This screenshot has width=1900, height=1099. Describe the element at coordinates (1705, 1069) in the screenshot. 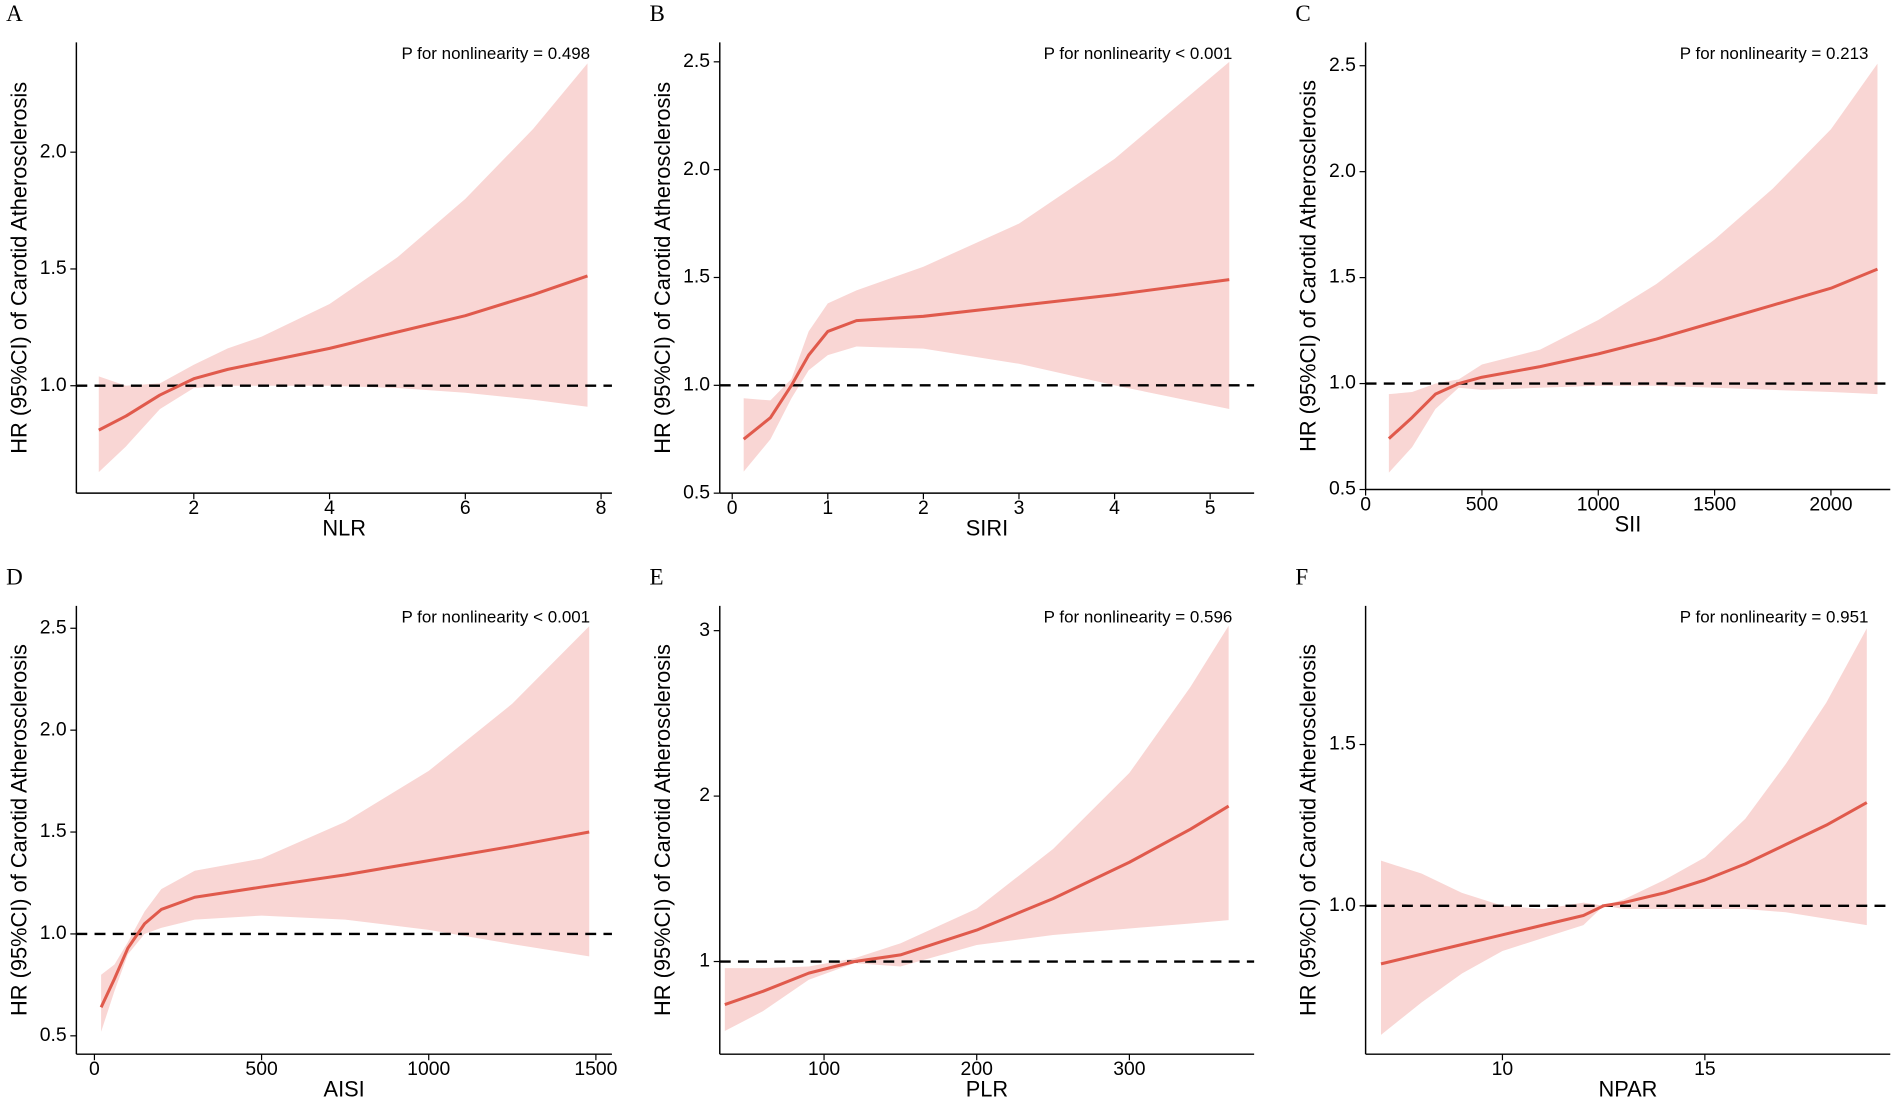

I see `x-tick-label: 15` at that location.